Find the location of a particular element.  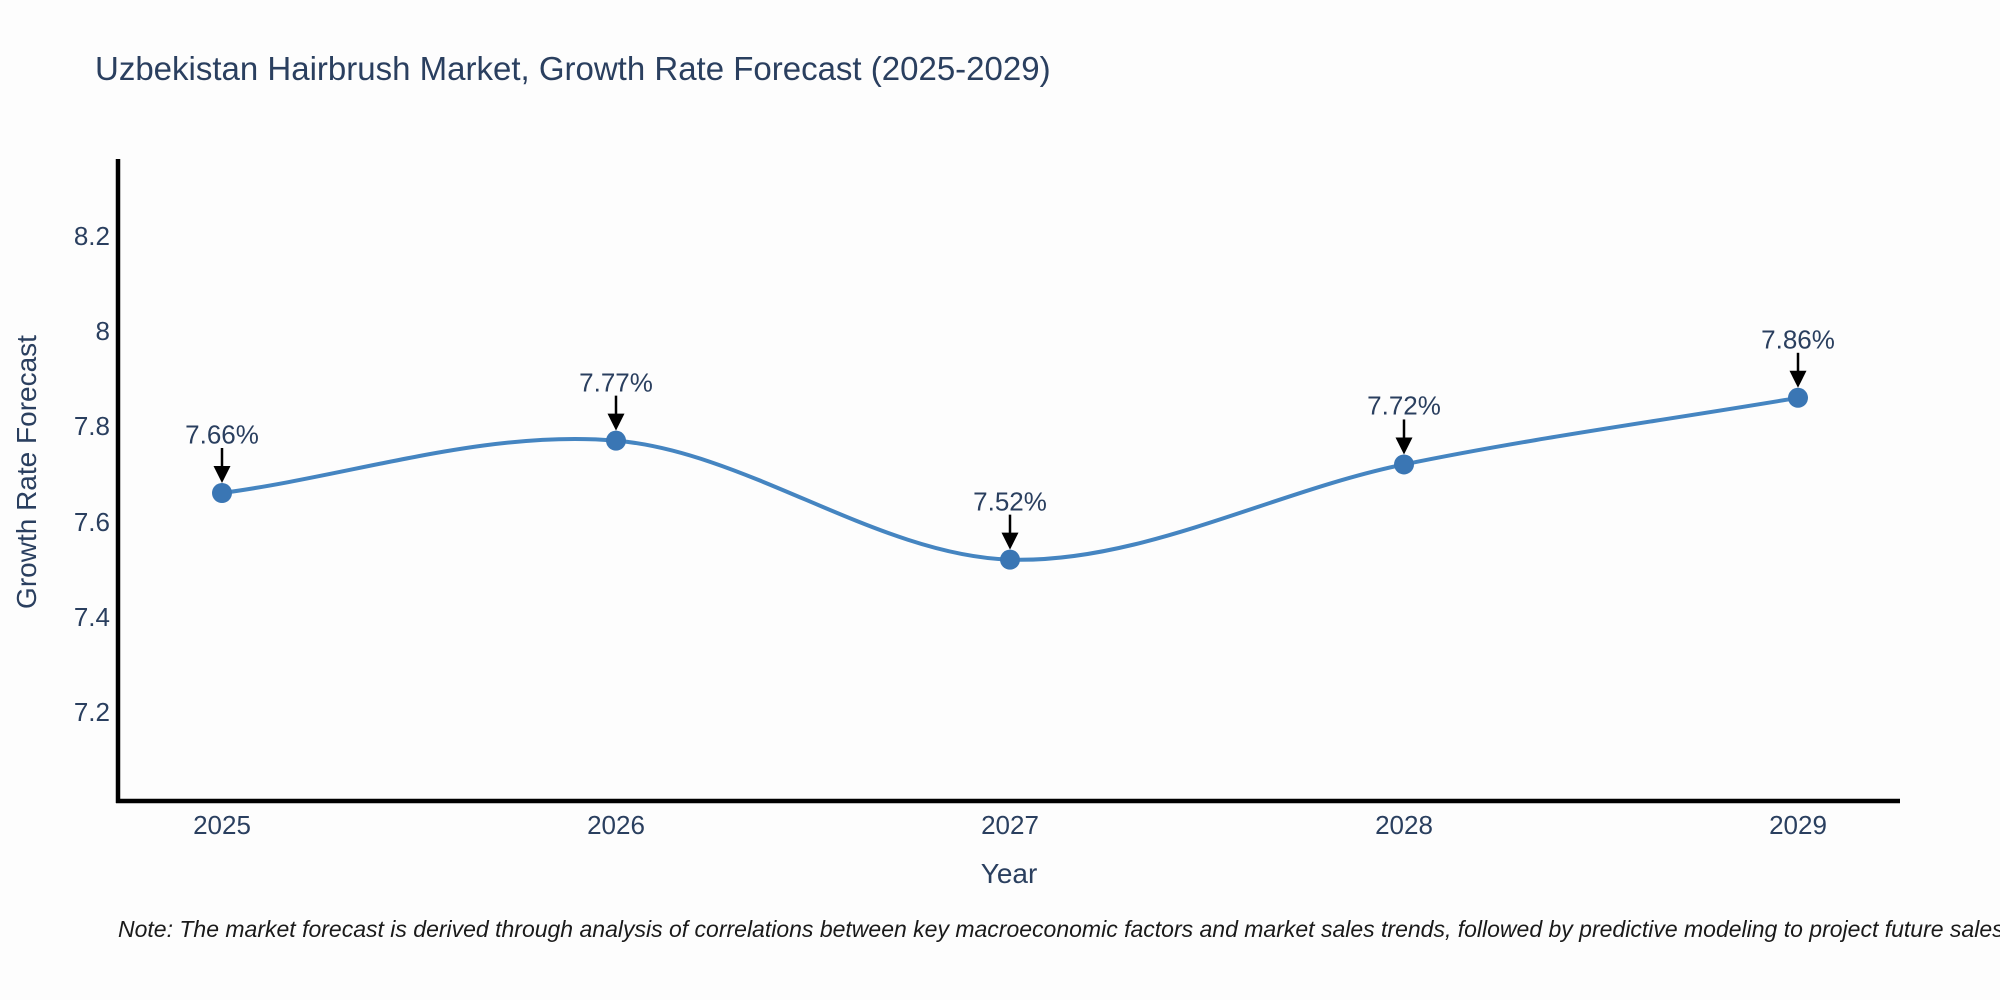

point-value-label: 7.72% is located at coordinates (1404, 405).